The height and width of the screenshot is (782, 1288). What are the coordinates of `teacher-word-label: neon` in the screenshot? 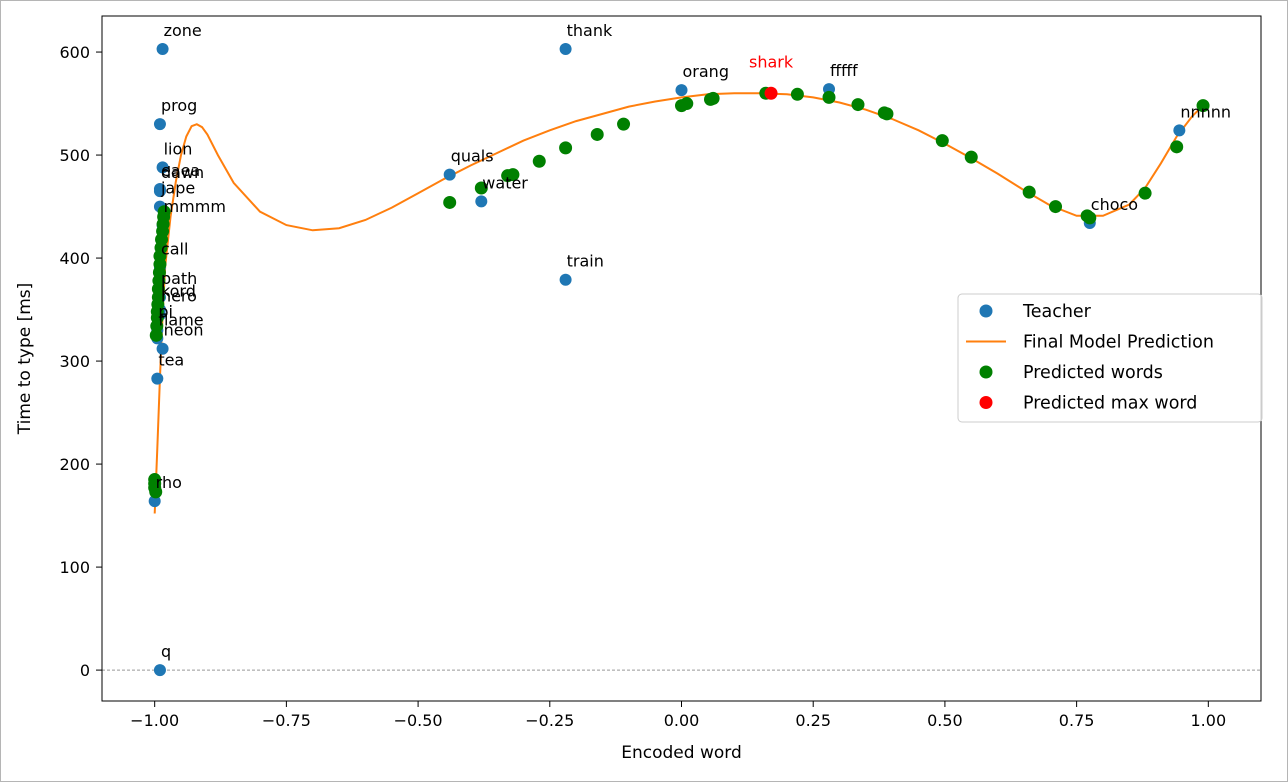 It's located at (184, 330).